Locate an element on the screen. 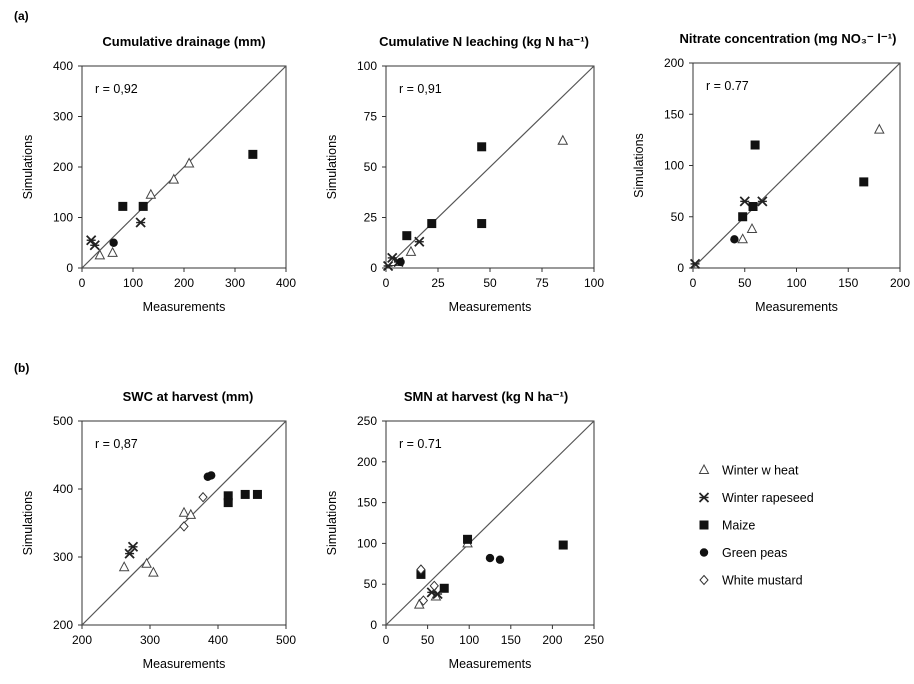  correlation-label: r = 0,92 is located at coordinates (116, 89).